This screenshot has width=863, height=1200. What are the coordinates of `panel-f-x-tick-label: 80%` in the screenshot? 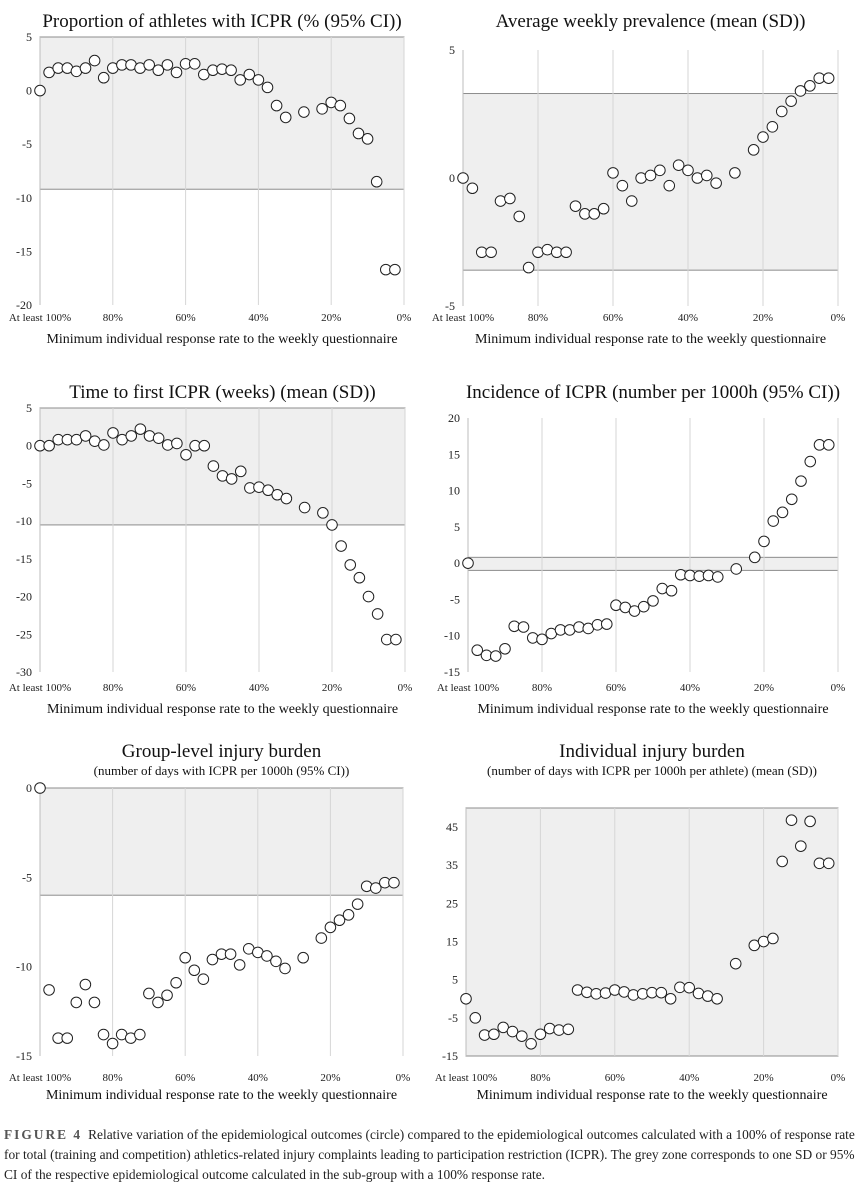 It's located at (540, 1078).